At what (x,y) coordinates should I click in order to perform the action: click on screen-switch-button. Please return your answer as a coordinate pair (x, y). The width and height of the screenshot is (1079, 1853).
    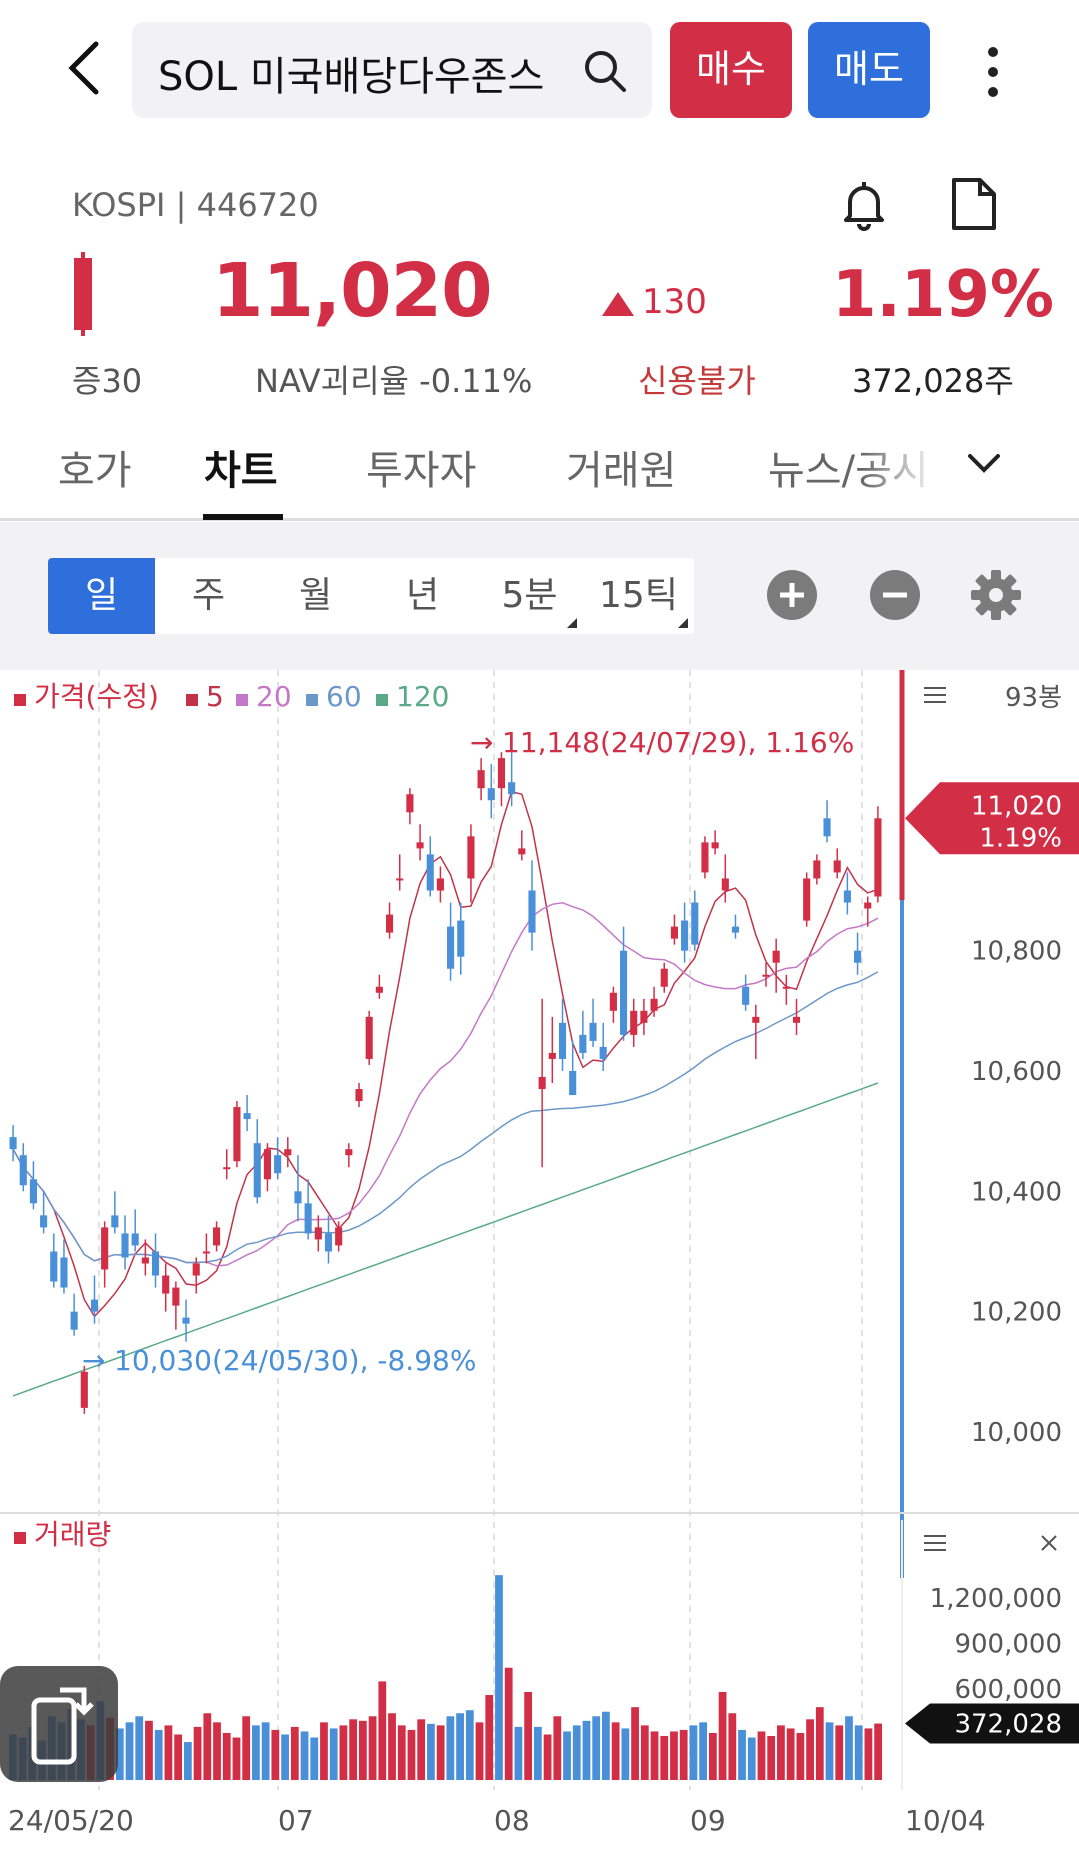
    Looking at the image, I should click on (59, 1724).